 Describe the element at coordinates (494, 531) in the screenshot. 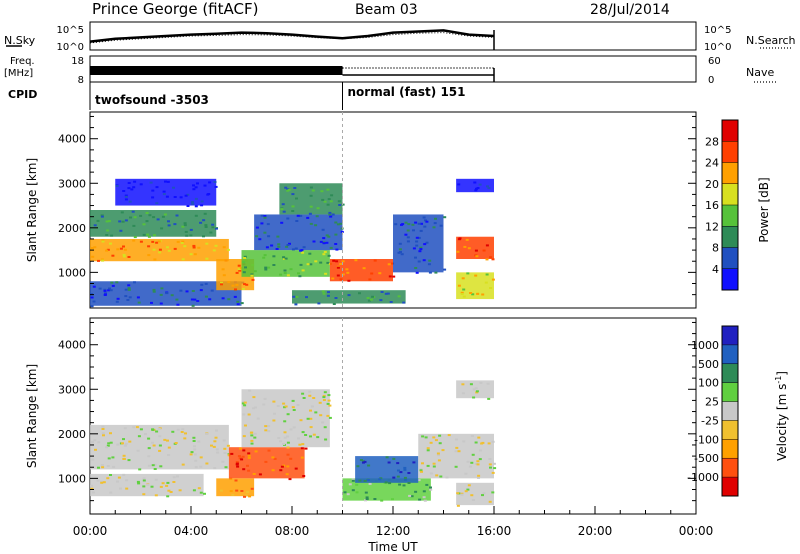

I see `time-tick-label: 16:00` at that location.